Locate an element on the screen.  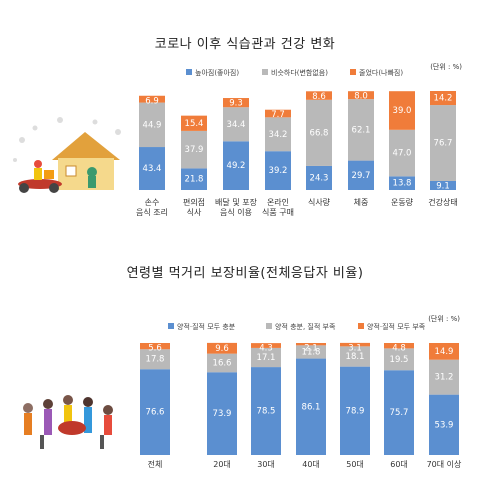
value-label: 11.8 is located at coordinates (311, 352).